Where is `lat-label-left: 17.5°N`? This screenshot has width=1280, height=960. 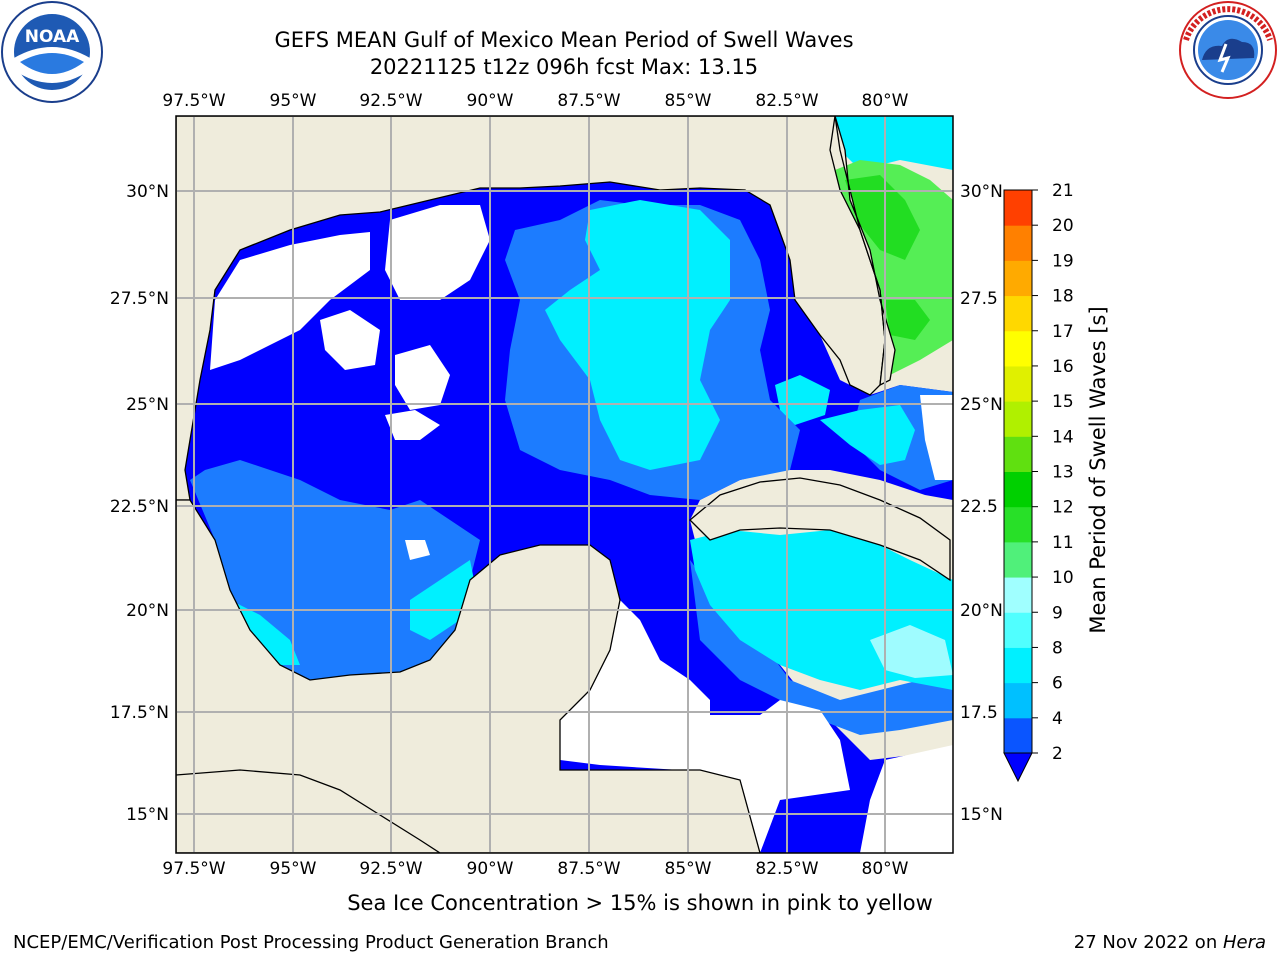 lat-label-left: 17.5°N is located at coordinates (139, 713).